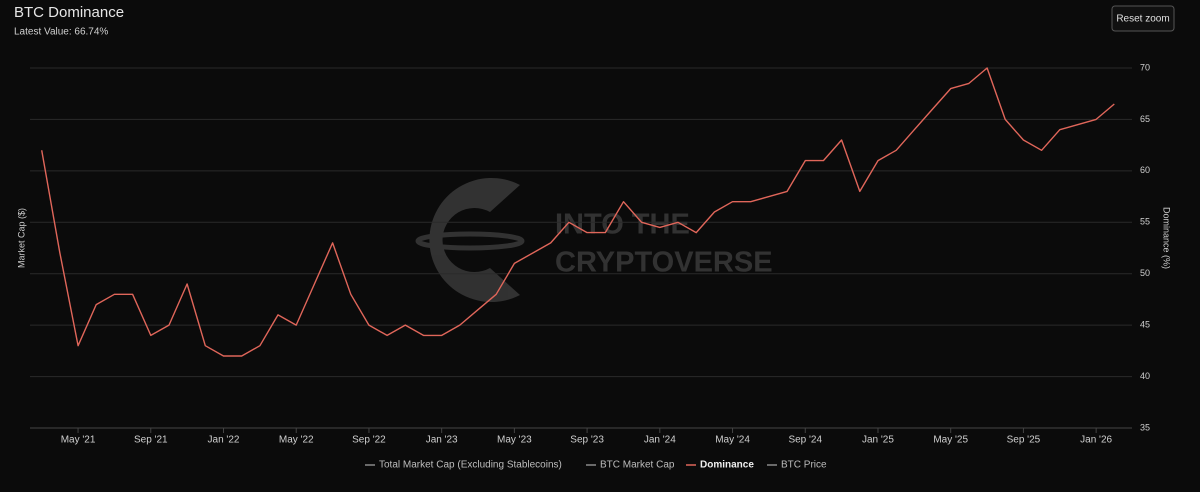  I want to click on chart-subtitle: Latest Value: 66.74%, so click(61, 32).